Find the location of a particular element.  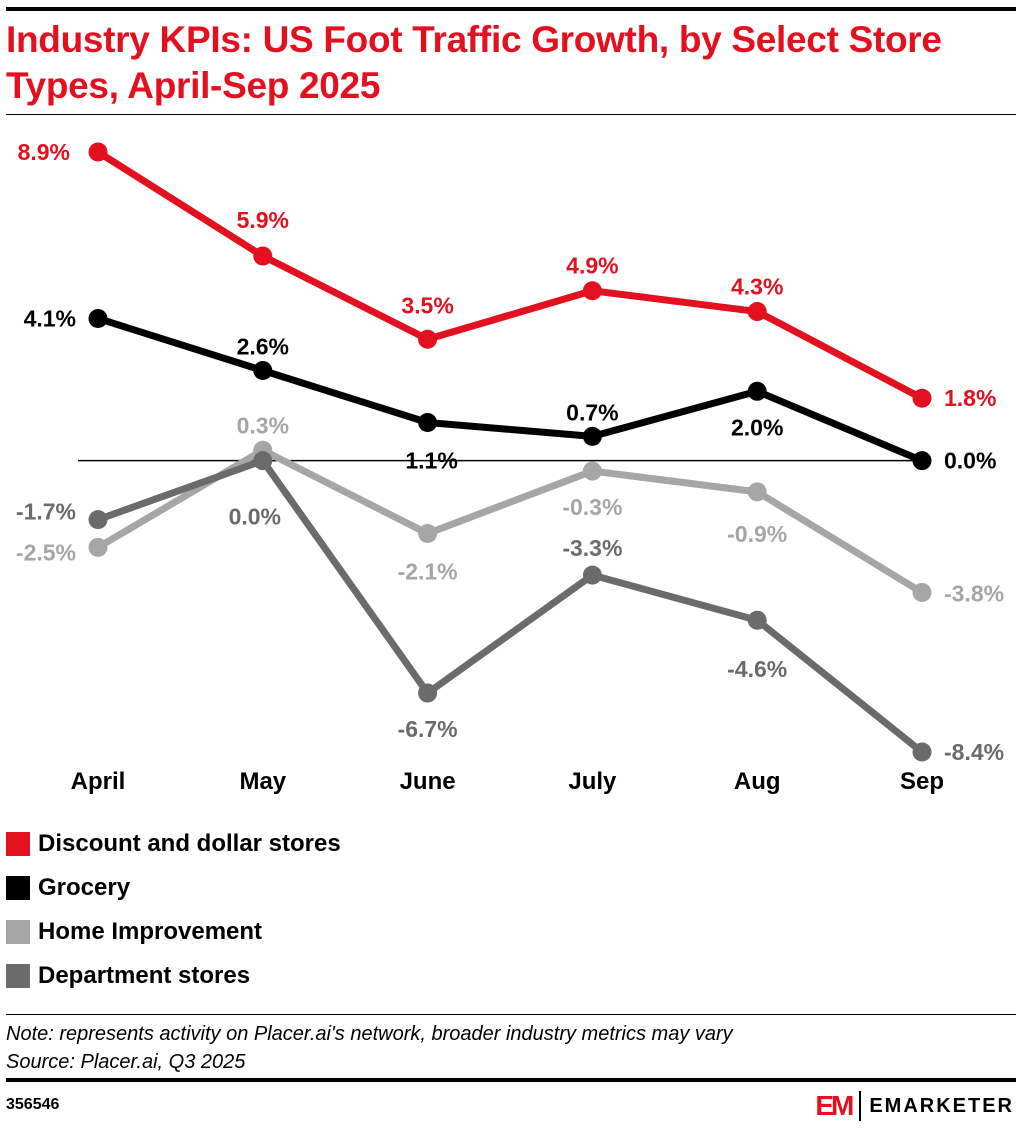

x-tick-label: May is located at coordinates (262, 781).